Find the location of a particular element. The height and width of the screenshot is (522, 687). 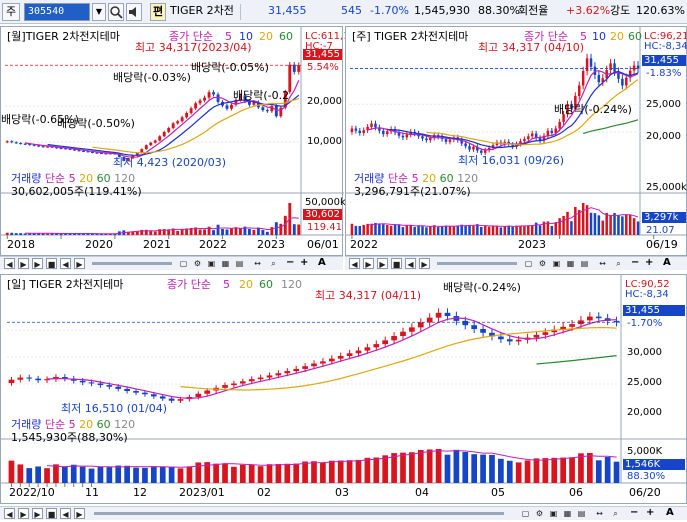

monthly-vol-legend-5: 5 is located at coordinates (72, 178).